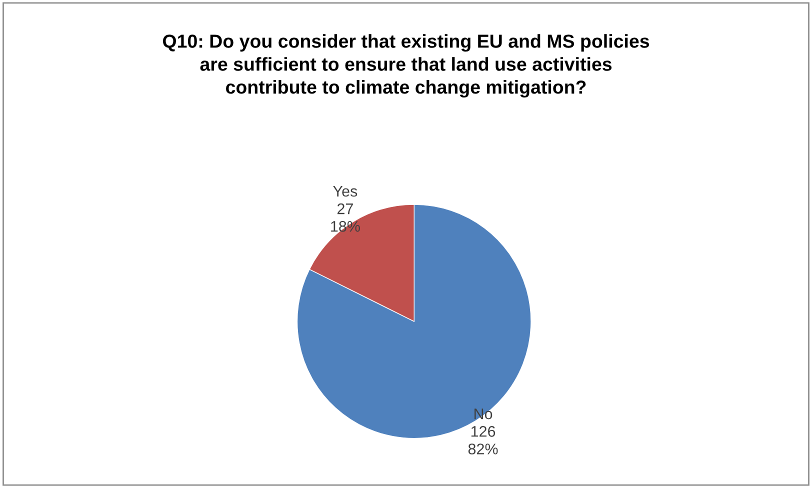 The height and width of the screenshot is (487, 812). I want to click on data-label: 126 82%, so click(483, 440).